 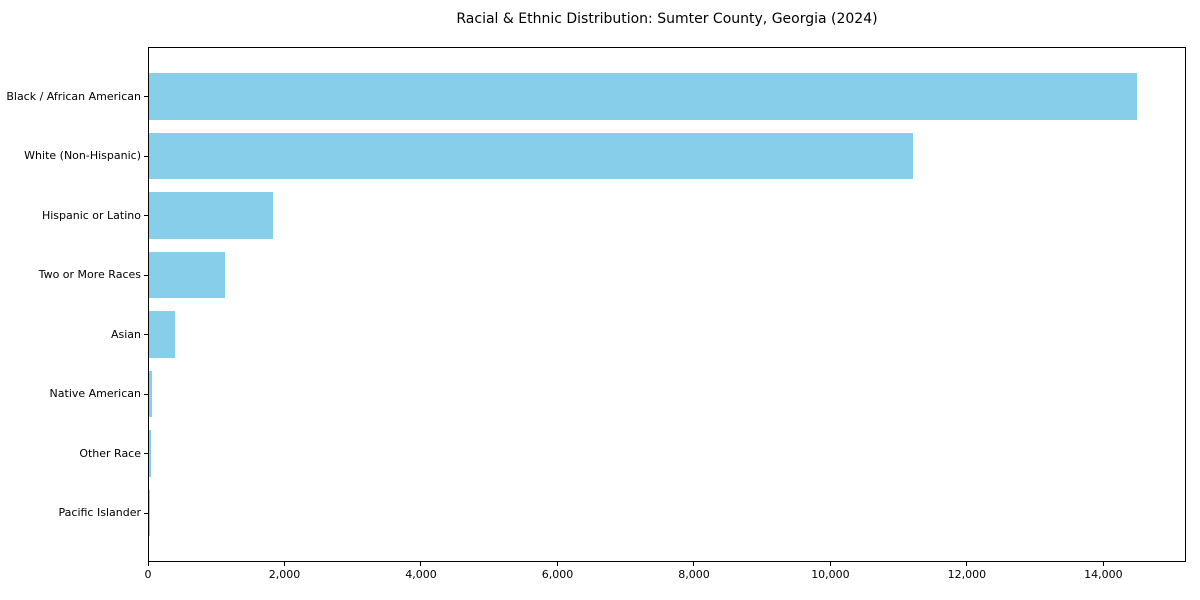 I want to click on y-tick-label: Asian, so click(x=125, y=334).